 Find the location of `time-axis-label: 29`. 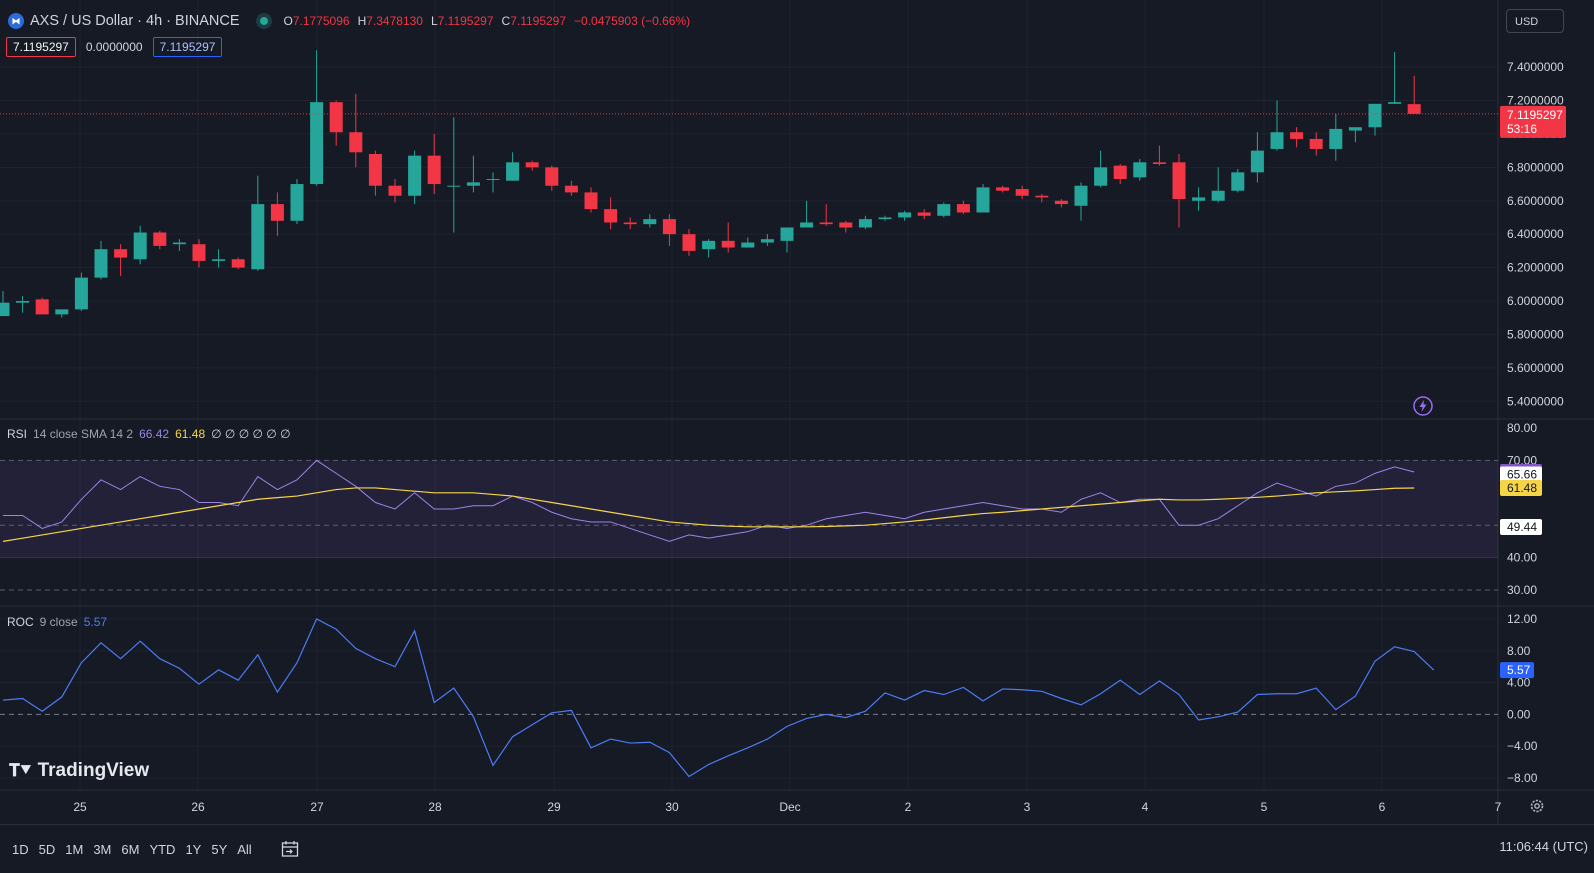

time-axis-label: 29 is located at coordinates (554, 807).